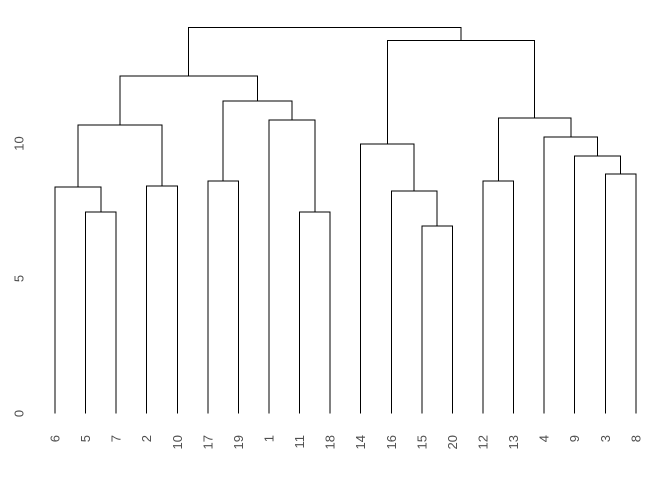 This screenshot has width=672, height=480. Describe the element at coordinates (483, 442) in the screenshot. I see `leaf-label-12: 12` at that location.